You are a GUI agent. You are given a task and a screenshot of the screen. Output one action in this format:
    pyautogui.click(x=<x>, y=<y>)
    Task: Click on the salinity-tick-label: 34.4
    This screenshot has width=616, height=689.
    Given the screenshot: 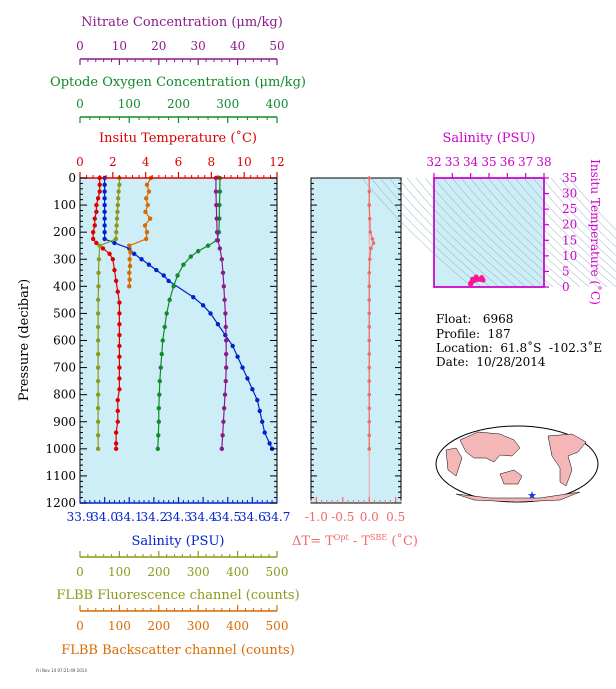 What is the action you would take?
    pyautogui.click(x=203, y=517)
    